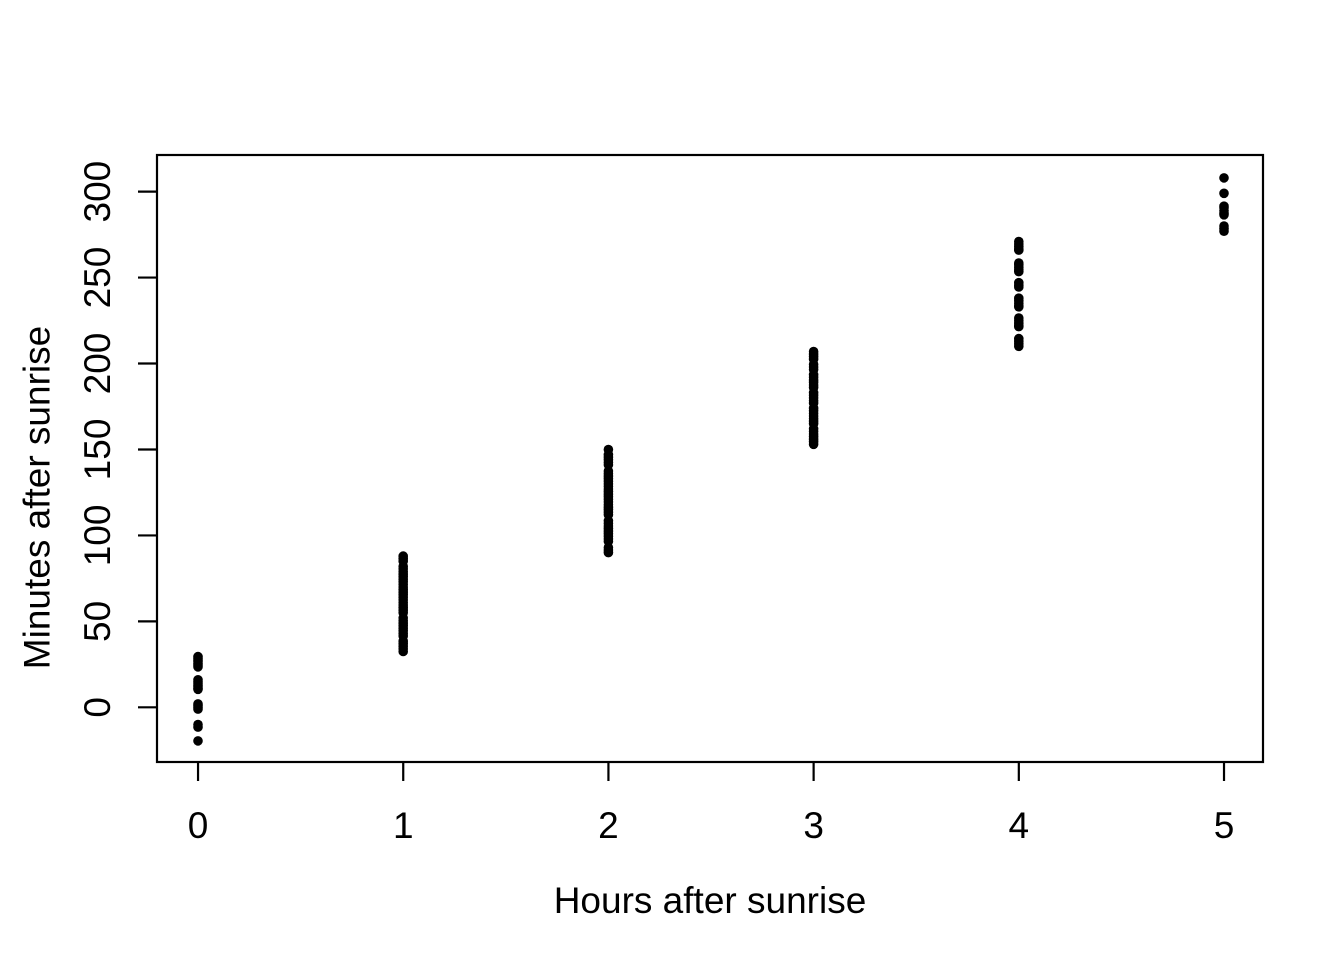 The width and height of the screenshot is (1344, 960). I want to click on x-tick-label: 1, so click(403, 825).